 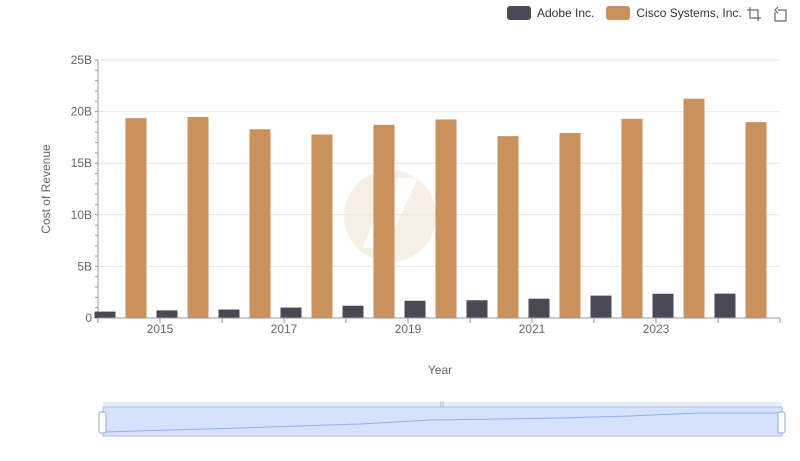 I want to click on slider-track, so click(x=442, y=406).